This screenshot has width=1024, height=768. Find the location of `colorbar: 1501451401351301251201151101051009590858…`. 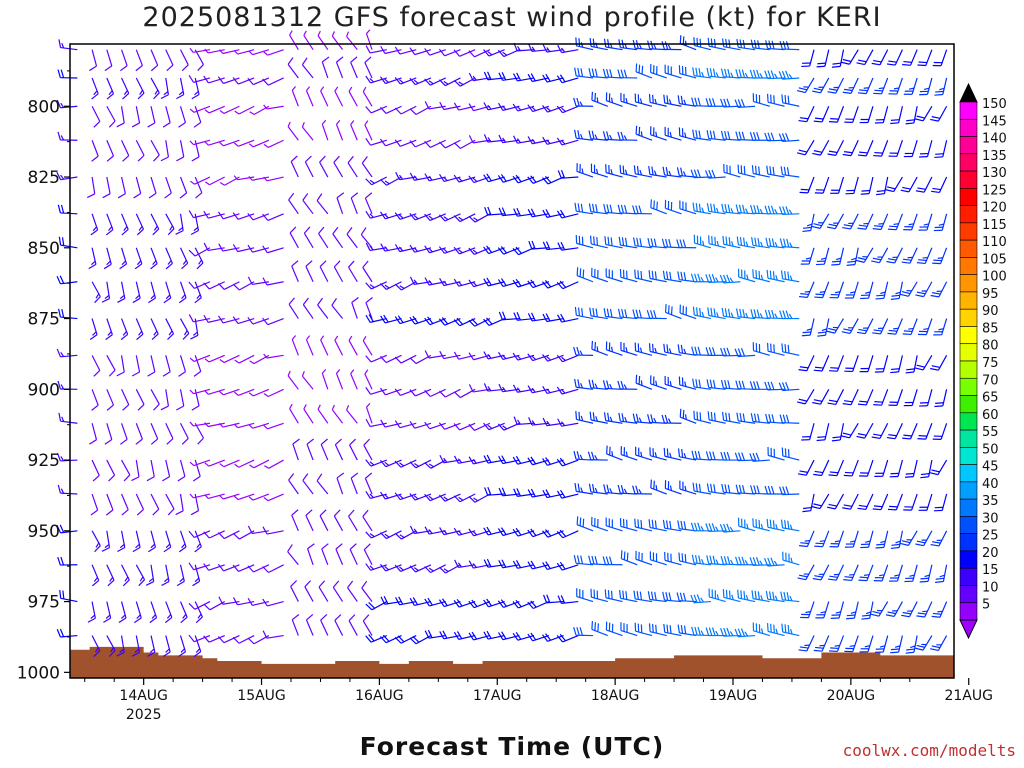

colorbar: 1501451401351301251201151101051009590858… is located at coordinates (983, 361).